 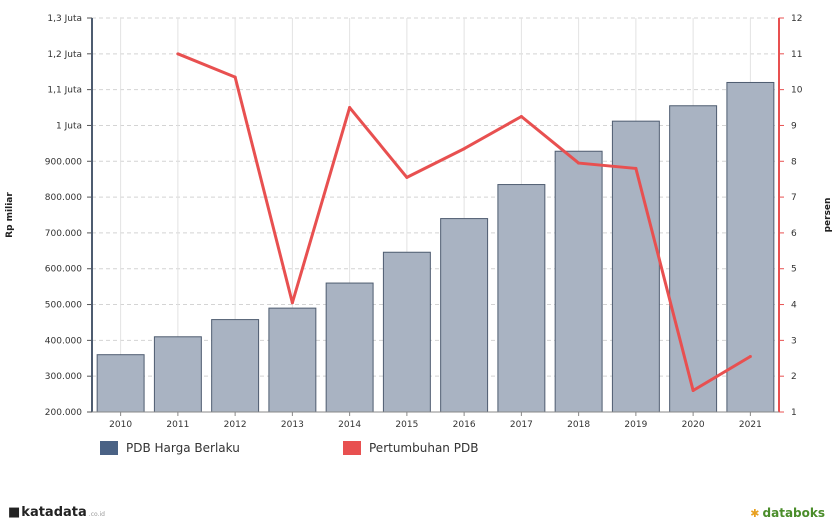 I want to click on x-tick-label: 2017, so click(x=521, y=425).